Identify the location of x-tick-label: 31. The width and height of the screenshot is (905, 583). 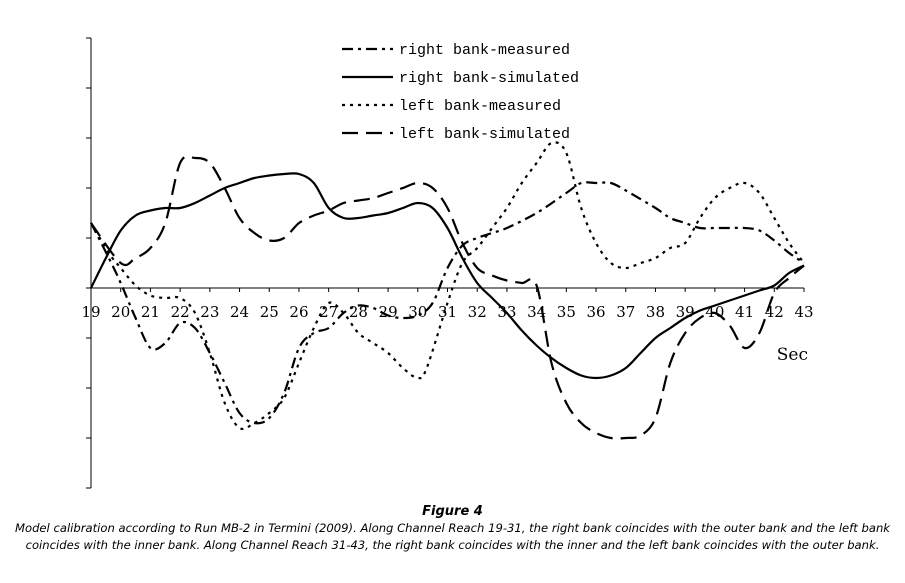
(447, 312).